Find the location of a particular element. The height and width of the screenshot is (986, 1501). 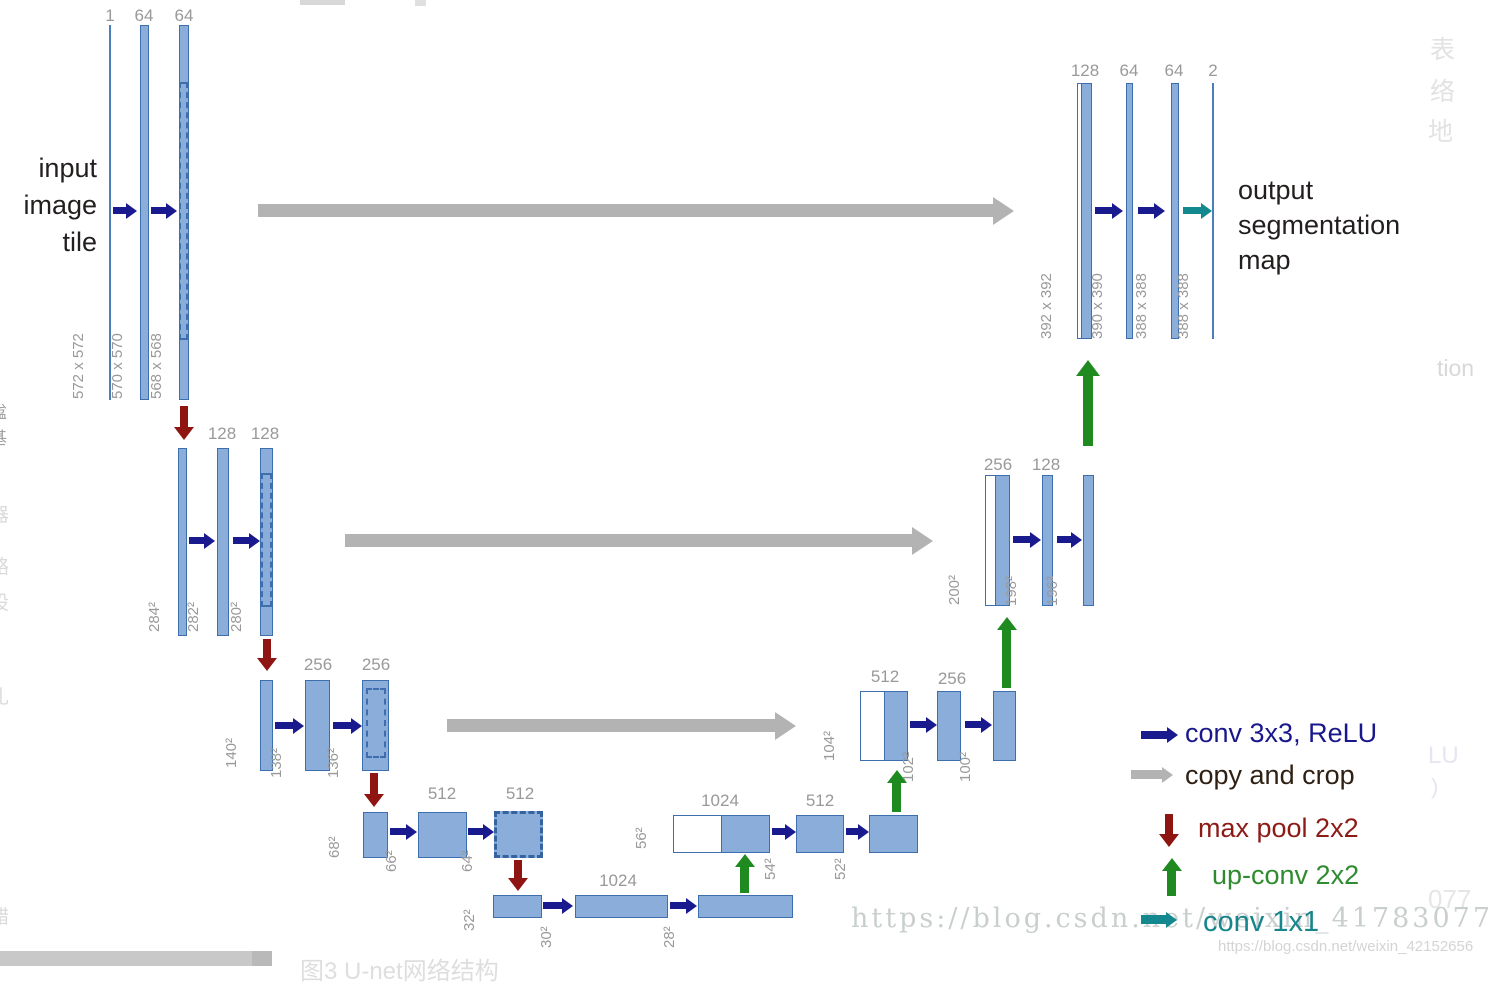

right-edge-fragment-paren: ) is located at coordinates (1435, 786).